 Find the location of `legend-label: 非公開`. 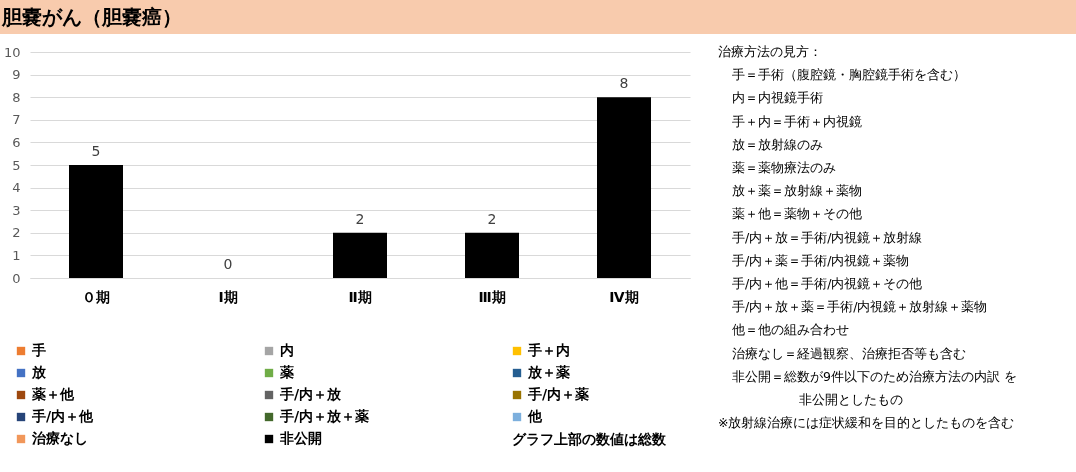

legend-label: 非公開 is located at coordinates (300, 438).